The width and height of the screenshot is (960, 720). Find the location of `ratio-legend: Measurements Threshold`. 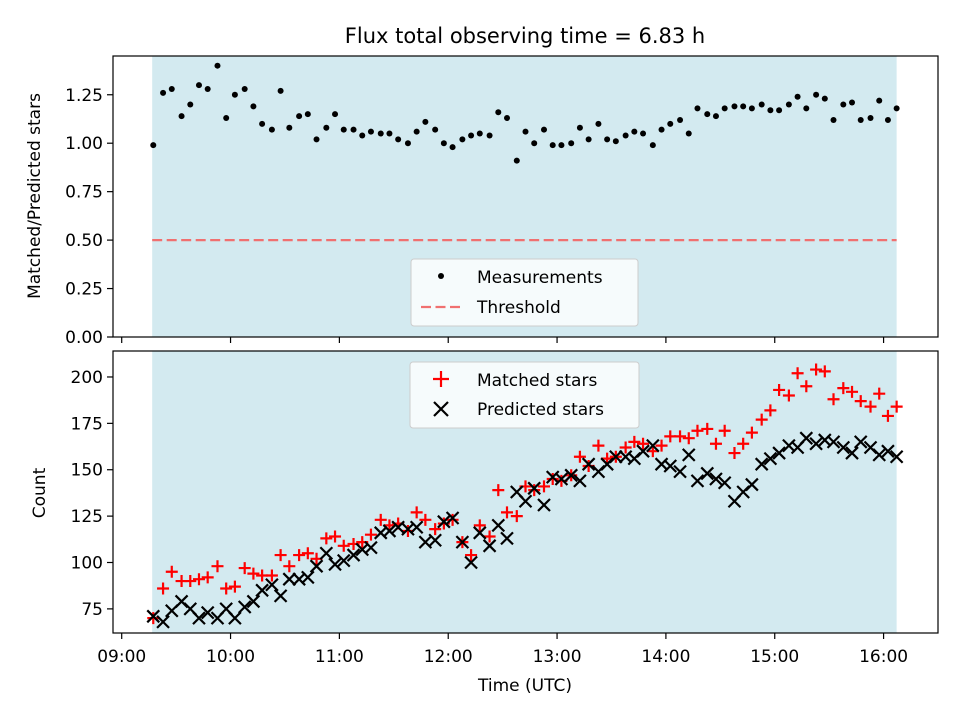

ratio-legend: Measurements Threshold is located at coordinates (524, 292).